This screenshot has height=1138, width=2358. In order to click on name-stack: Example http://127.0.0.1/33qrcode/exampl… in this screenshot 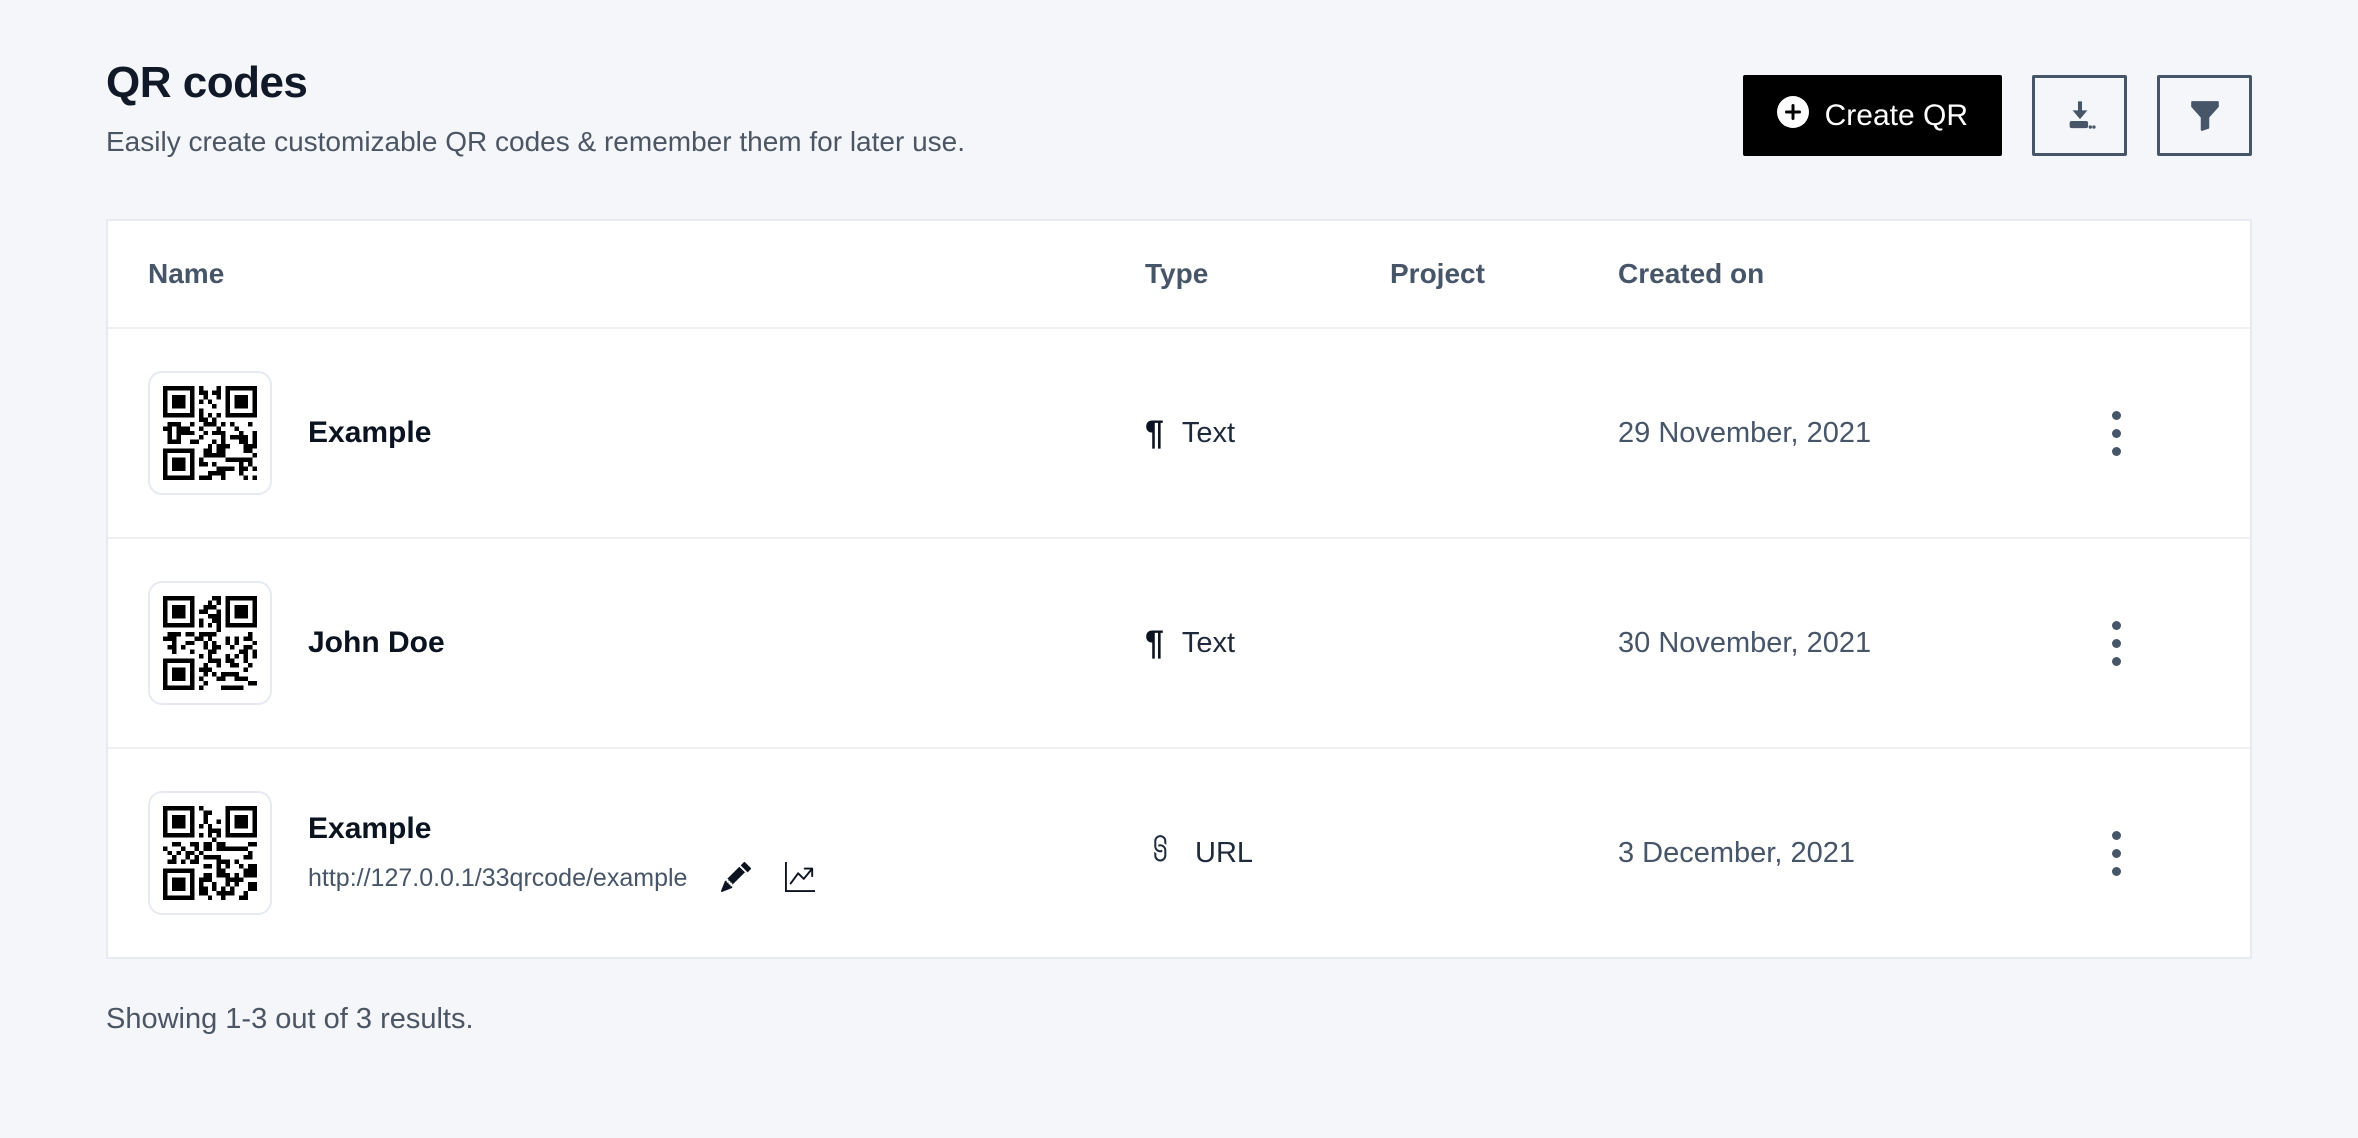, I will do `click(562, 853)`.